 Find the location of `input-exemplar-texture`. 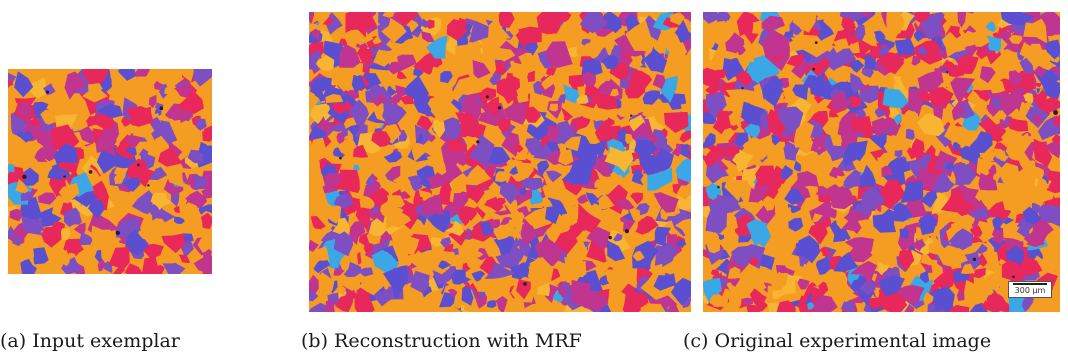

input-exemplar-texture is located at coordinates (110, 171).